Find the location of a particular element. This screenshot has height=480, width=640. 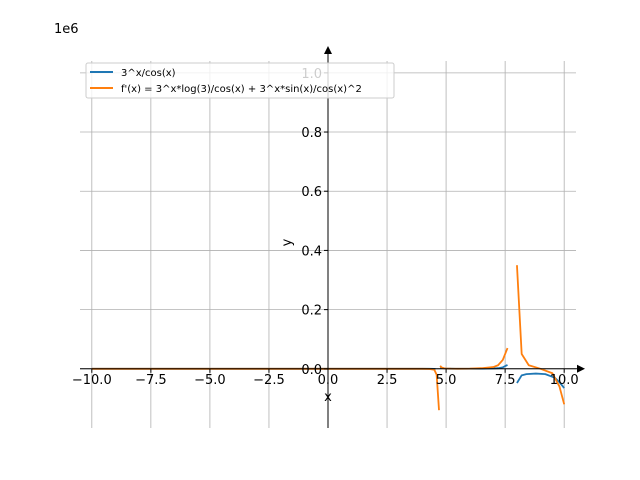

x-tick-label: −5.0 is located at coordinates (210, 380).